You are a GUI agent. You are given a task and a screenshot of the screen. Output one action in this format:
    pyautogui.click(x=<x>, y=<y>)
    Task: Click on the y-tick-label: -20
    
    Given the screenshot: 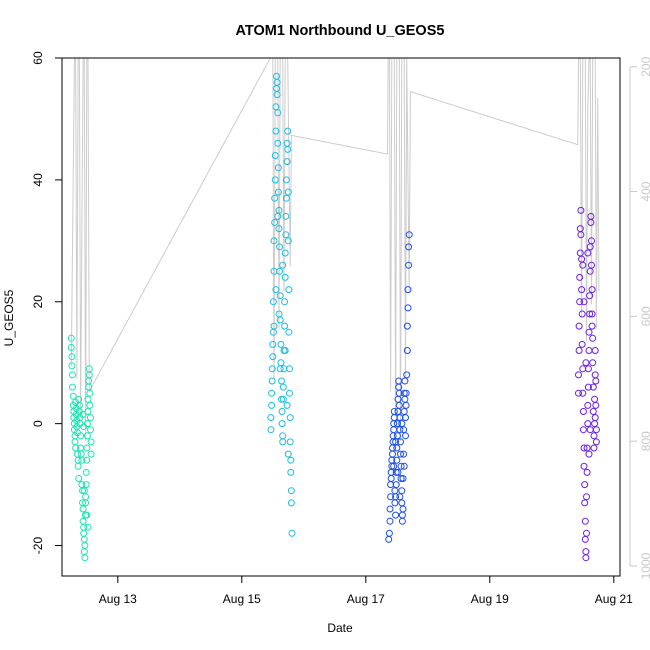 What is the action you would take?
    pyautogui.click(x=38, y=546)
    